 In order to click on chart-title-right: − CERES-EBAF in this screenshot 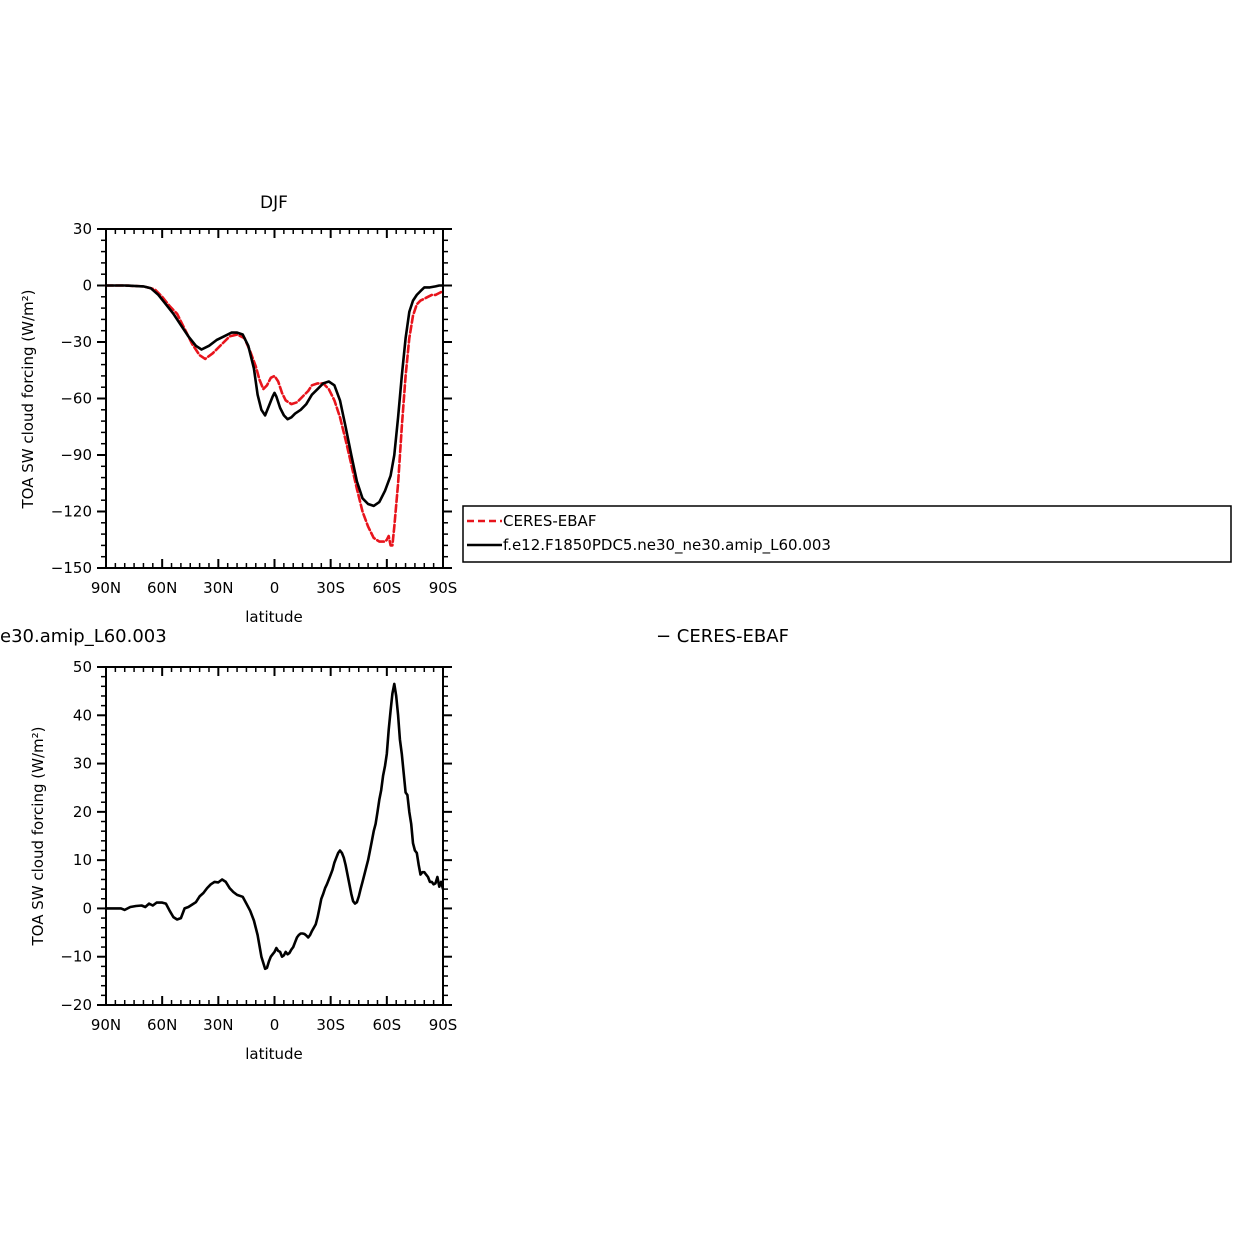, I will do `click(722, 636)`.